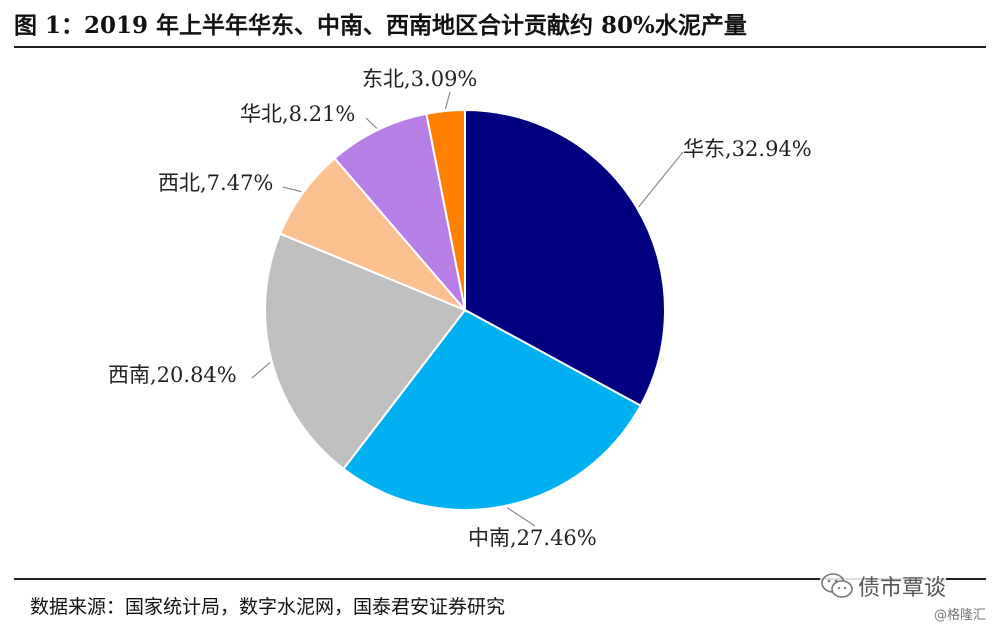 Image resolution: width=1000 pixels, height=628 pixels. I want to click on title-divider, so click(500, 47).